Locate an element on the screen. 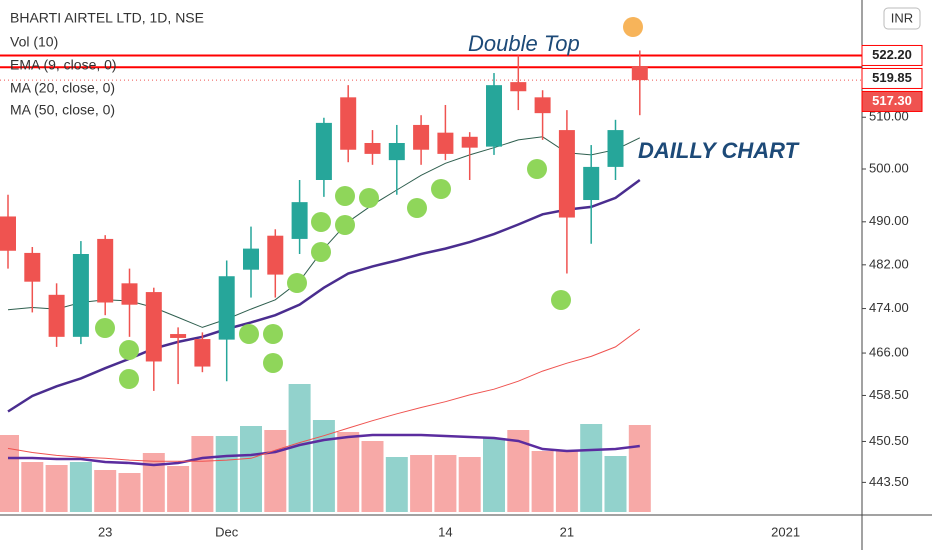 The image size is (932, 550). volume-ma-line is located at coordinates (324, 450).